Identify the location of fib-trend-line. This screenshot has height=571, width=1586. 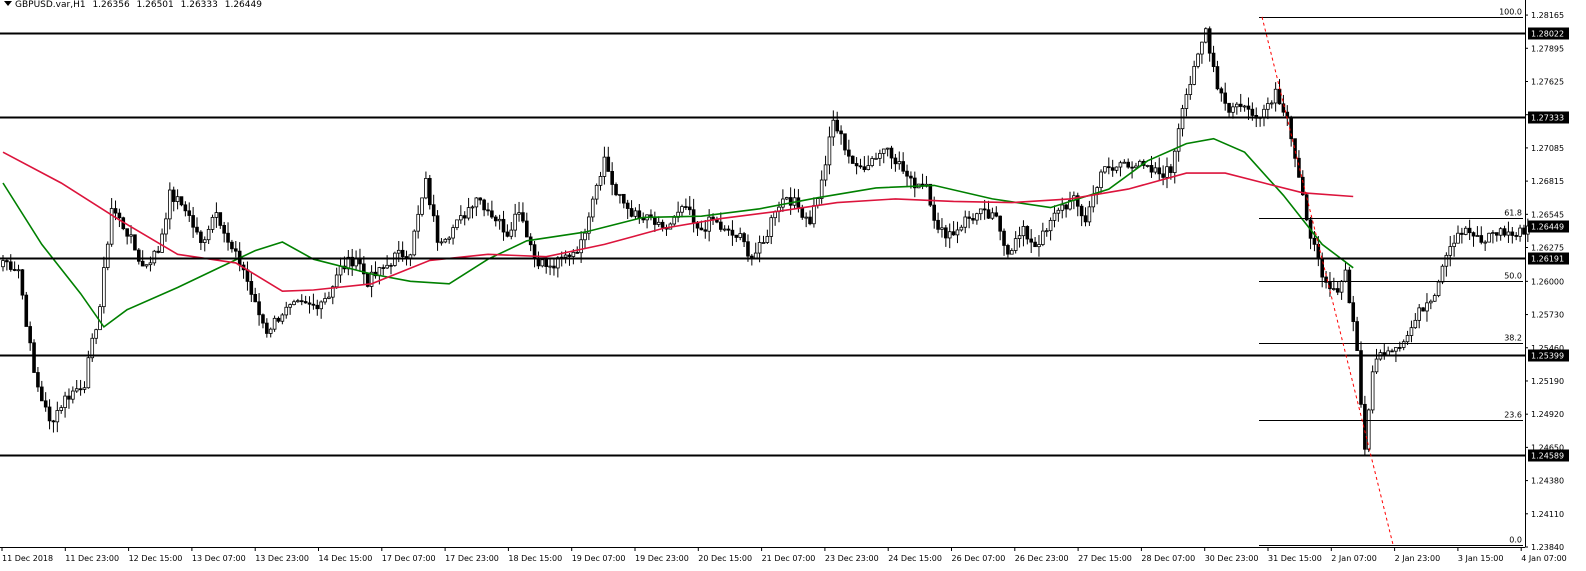
(1327, 280).